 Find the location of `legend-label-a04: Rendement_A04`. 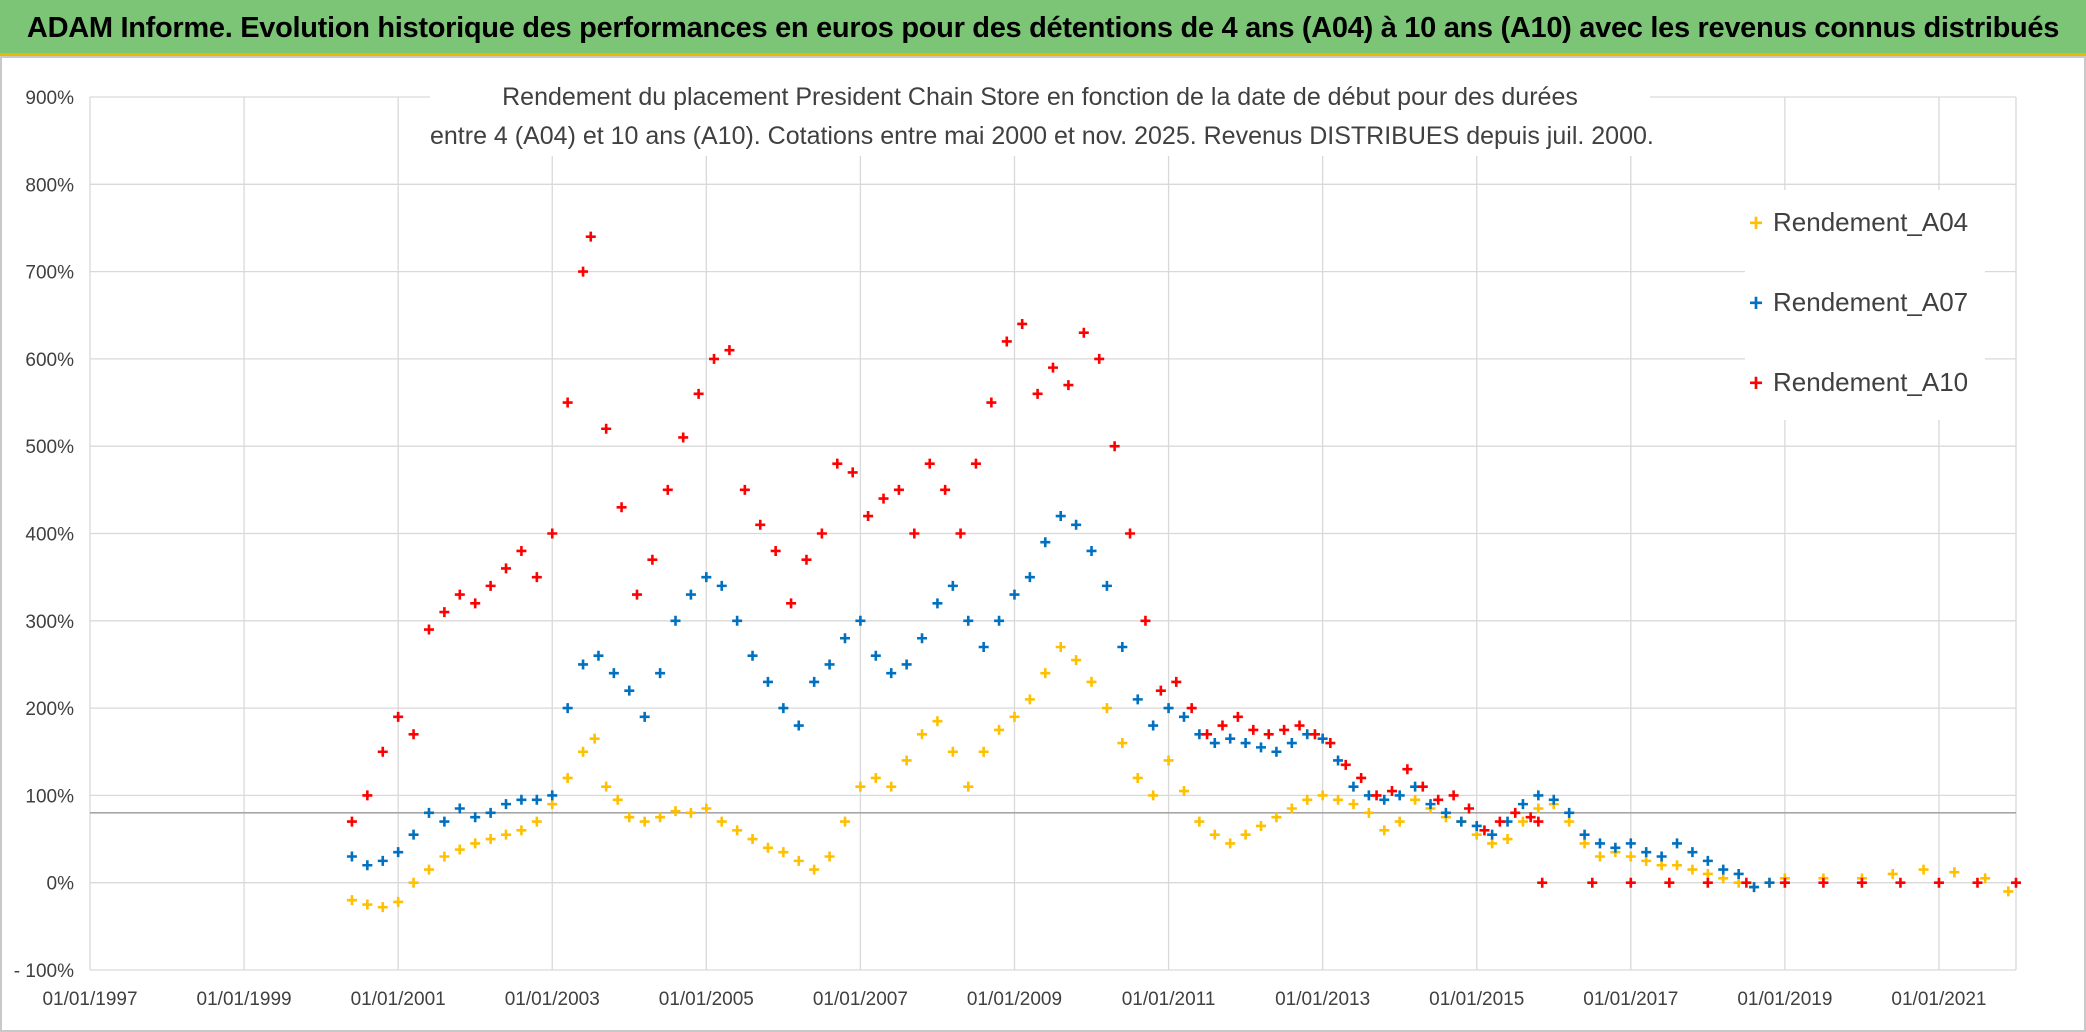

legend-label-a04: Rendement_A04 is located at coordinates (1871, 222).